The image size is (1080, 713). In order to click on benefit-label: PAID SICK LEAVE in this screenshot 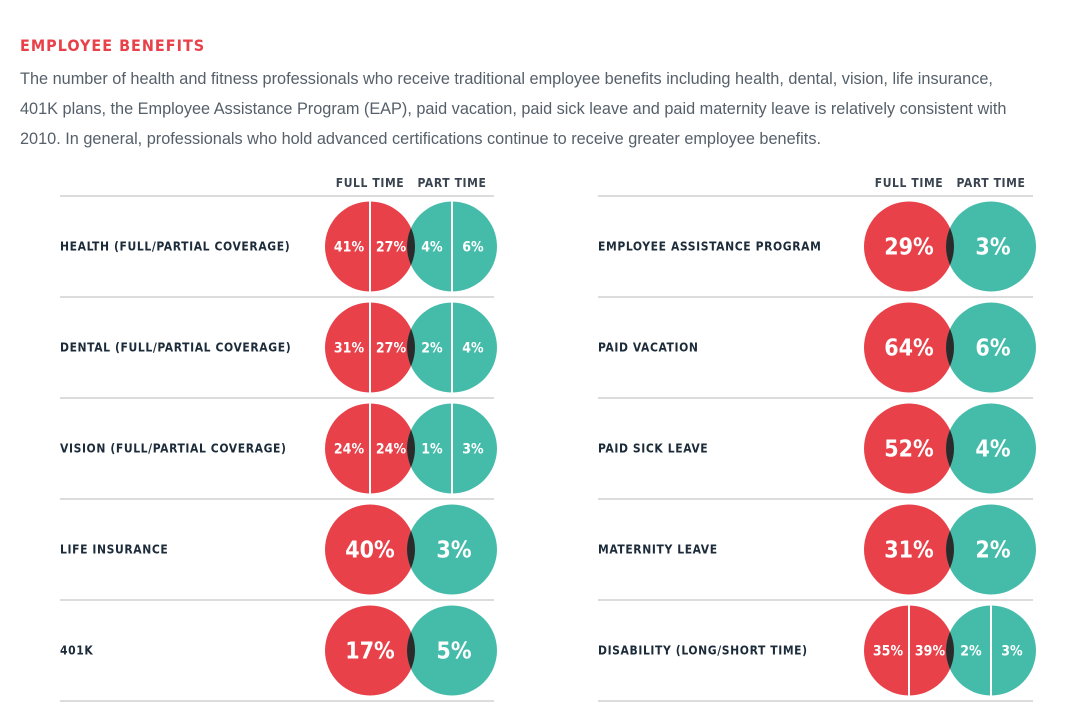, I will do `click(653, 449)`.